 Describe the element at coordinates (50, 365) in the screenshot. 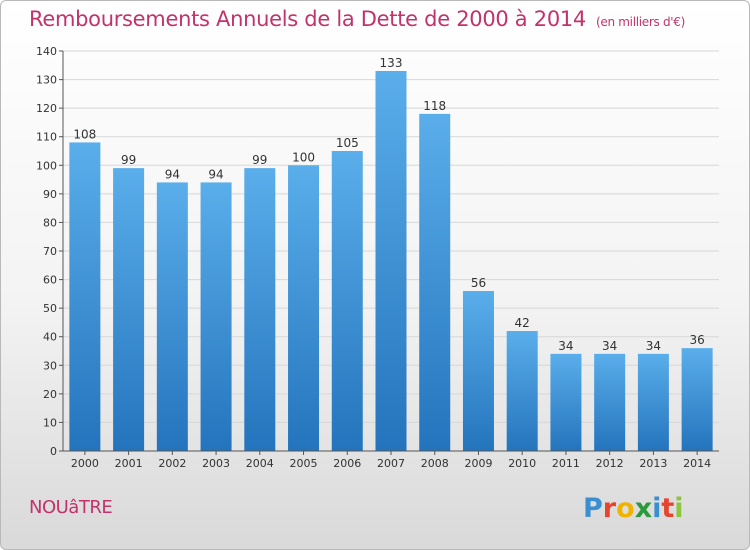

I see `y-tick-label: 30` at that location.